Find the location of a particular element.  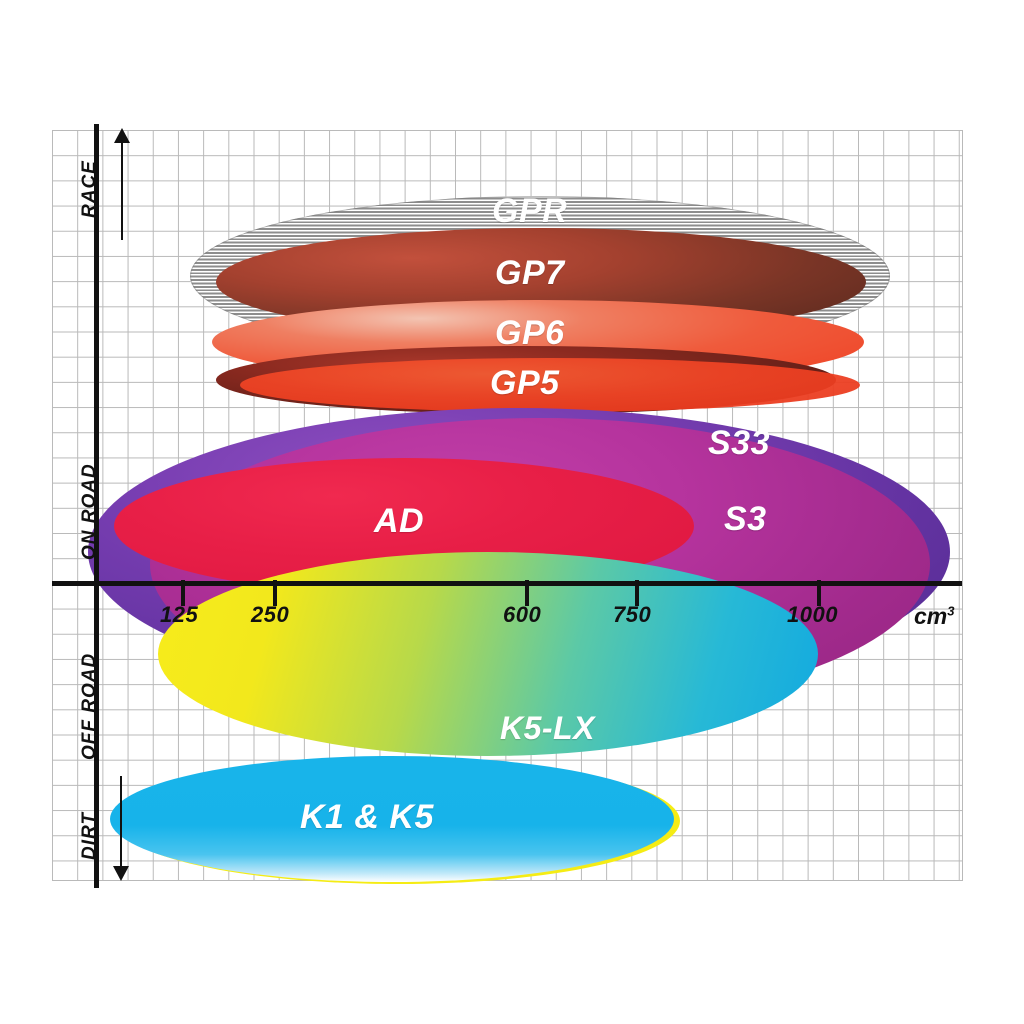

y-band-label-race: RACE is located at coordinates (89, 189).